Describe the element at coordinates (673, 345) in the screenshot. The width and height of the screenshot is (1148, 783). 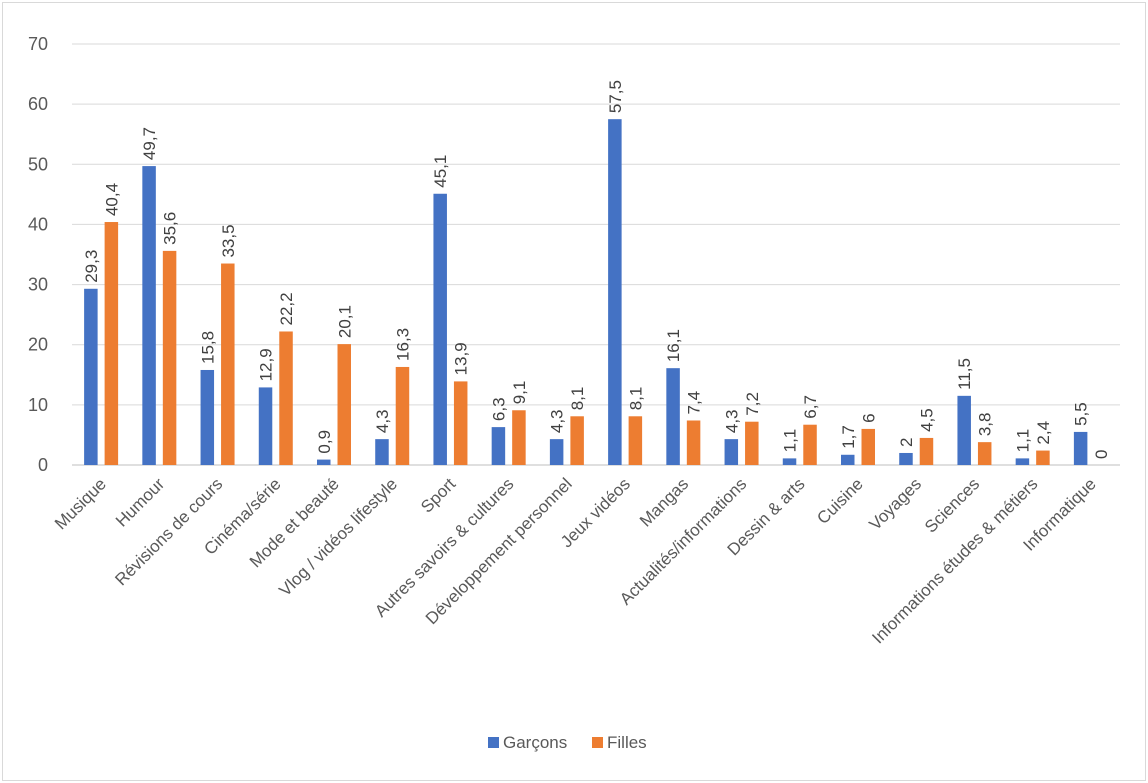
I see `data-label-garcons: 16,1` at that location.